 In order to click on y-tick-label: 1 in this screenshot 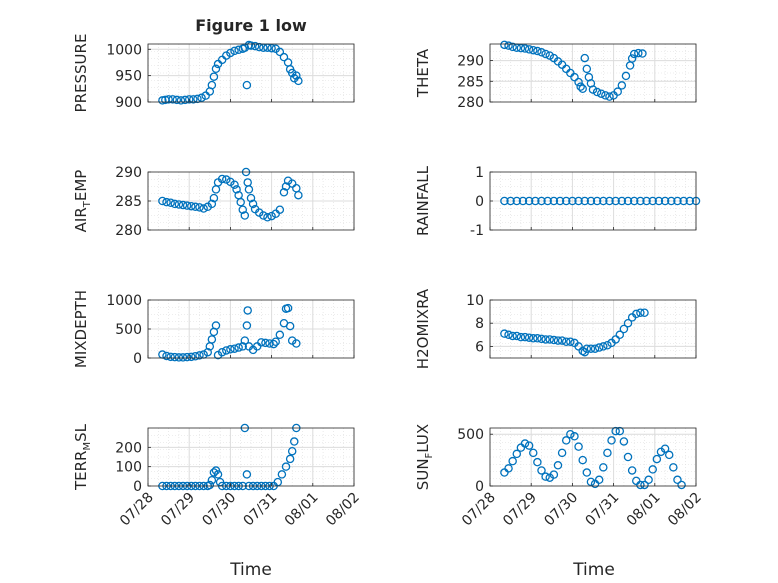, I will do `click(479, 173)`.